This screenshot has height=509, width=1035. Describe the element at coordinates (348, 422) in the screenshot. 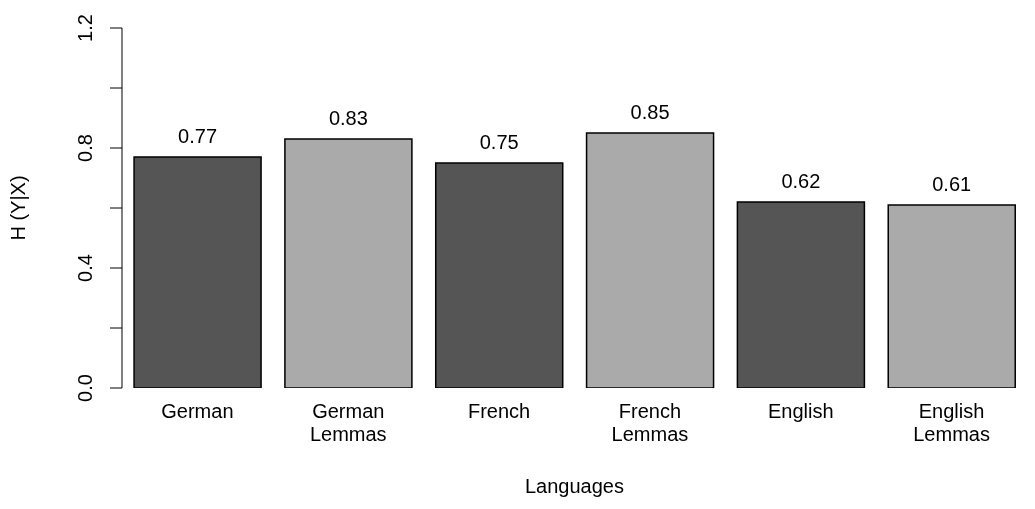

I see `x-tick-label: German Lemmas` at that location.